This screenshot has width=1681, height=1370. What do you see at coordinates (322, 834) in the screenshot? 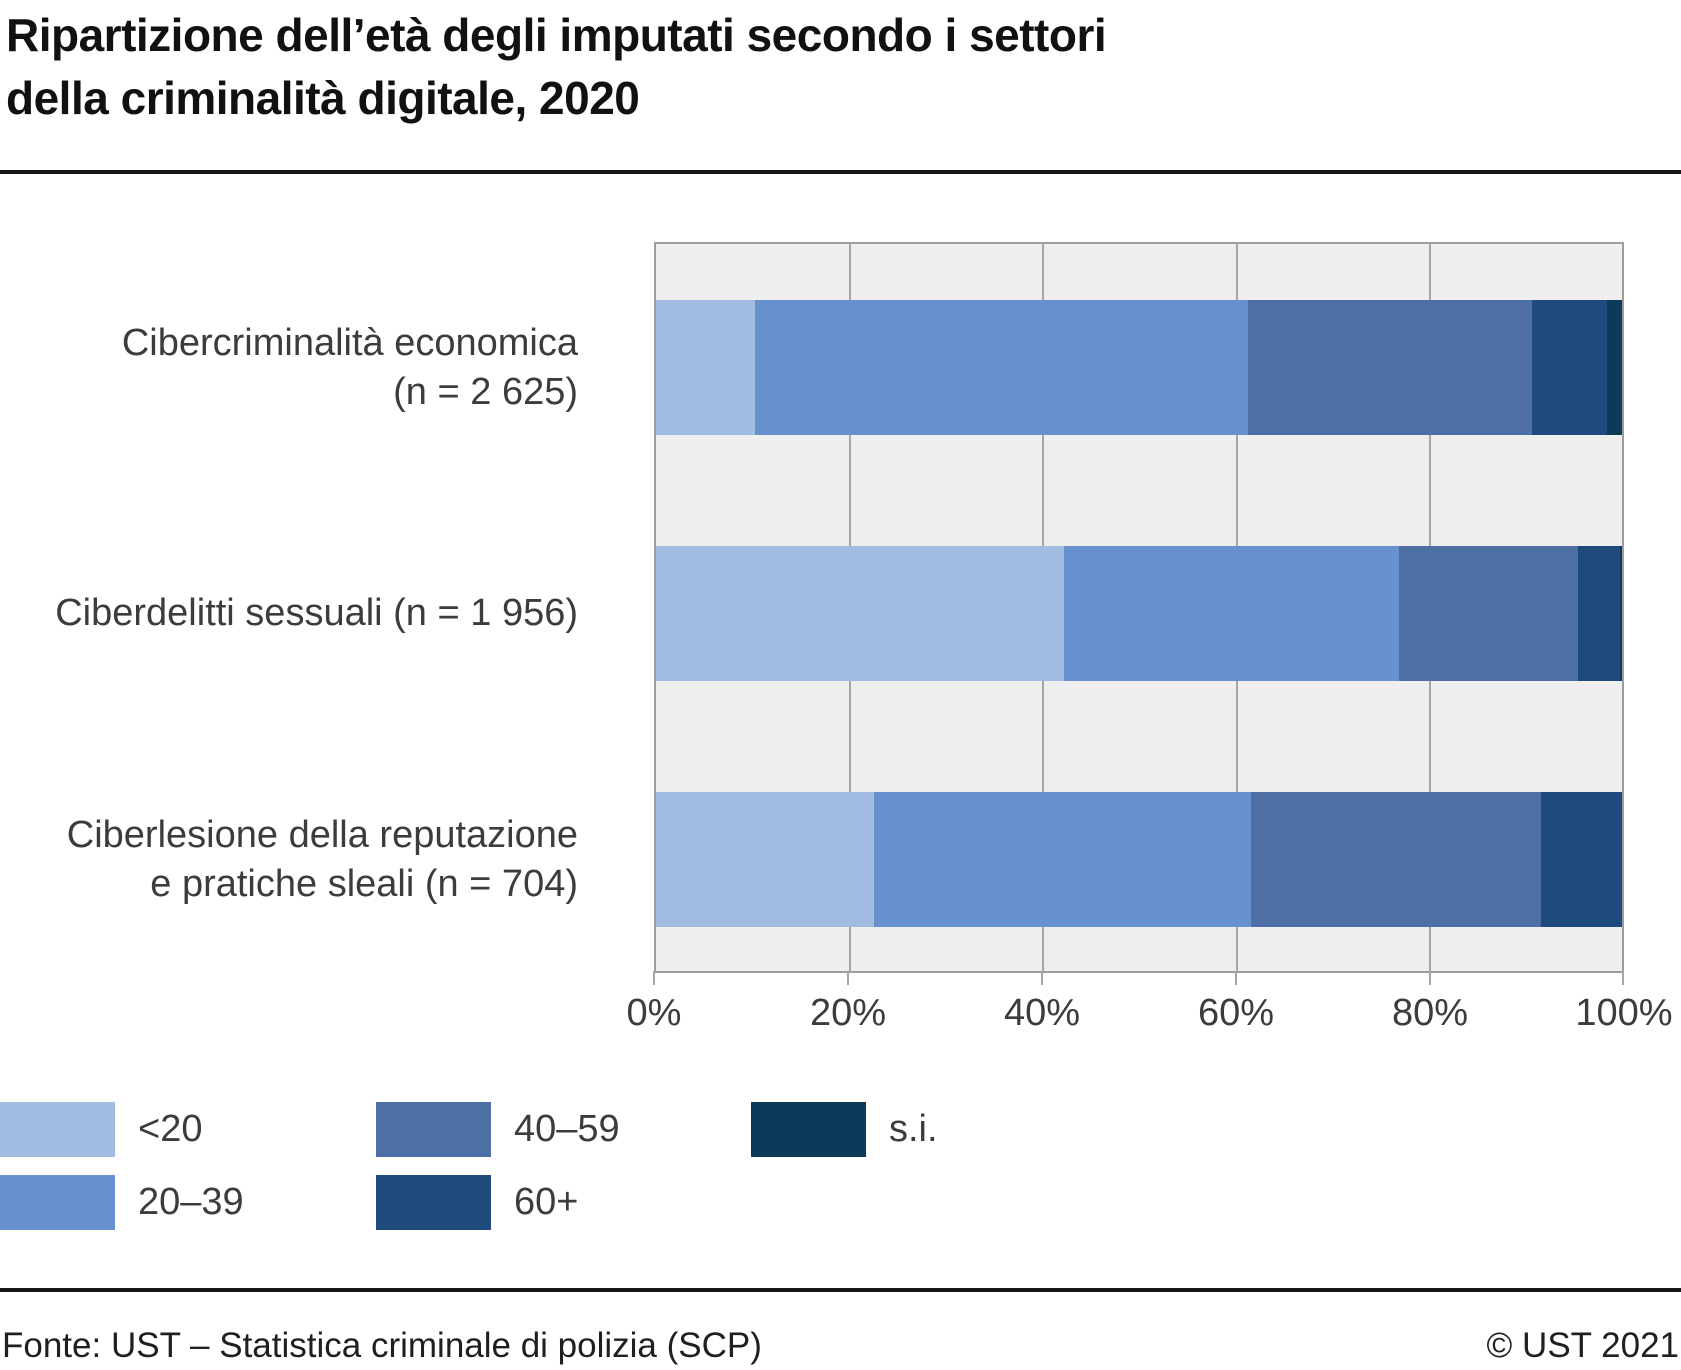
I see `category-label-line: Ciberlesione della reputazione` at bounding box center [322, 834].